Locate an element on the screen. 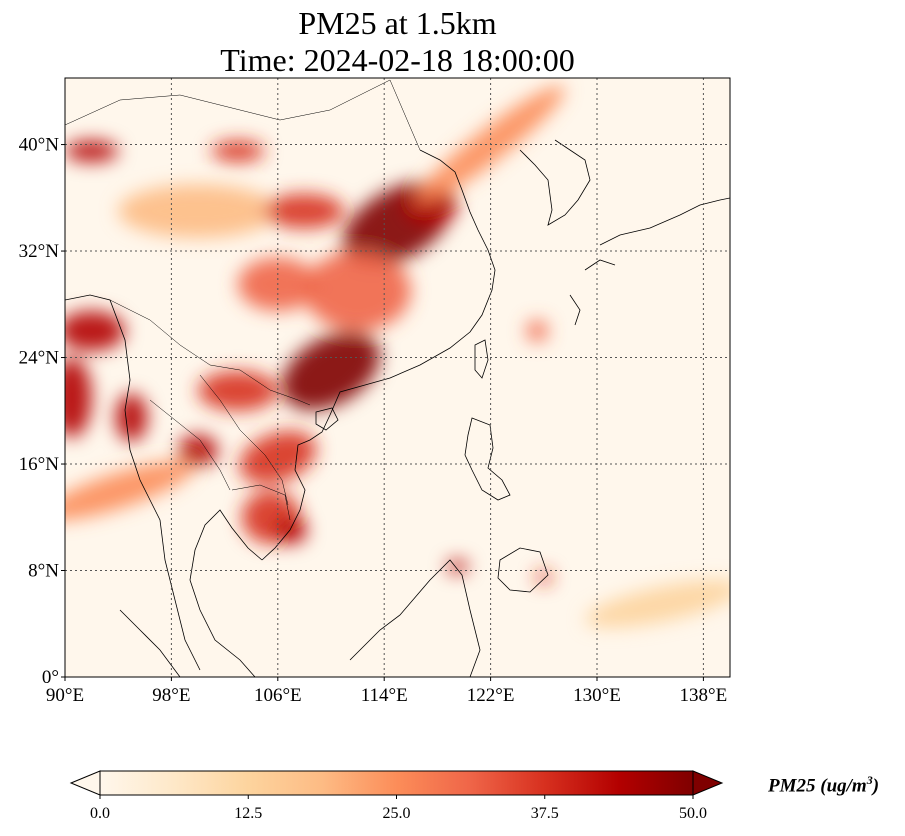  lon-tick-label: 122°E is located at coordinates (491, 695).